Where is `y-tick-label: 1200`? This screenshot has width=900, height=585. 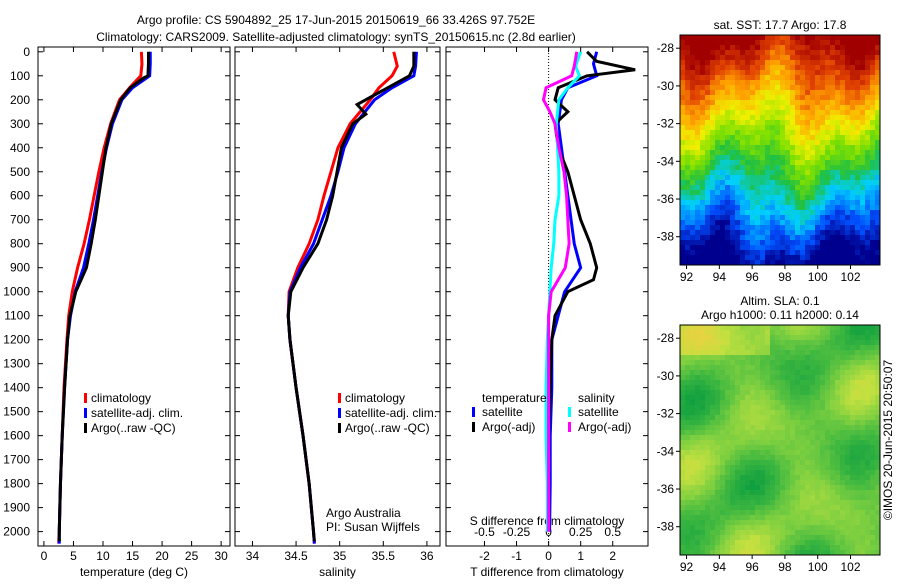 y-tick-label: 1200 is located at coordinates (16, 340).